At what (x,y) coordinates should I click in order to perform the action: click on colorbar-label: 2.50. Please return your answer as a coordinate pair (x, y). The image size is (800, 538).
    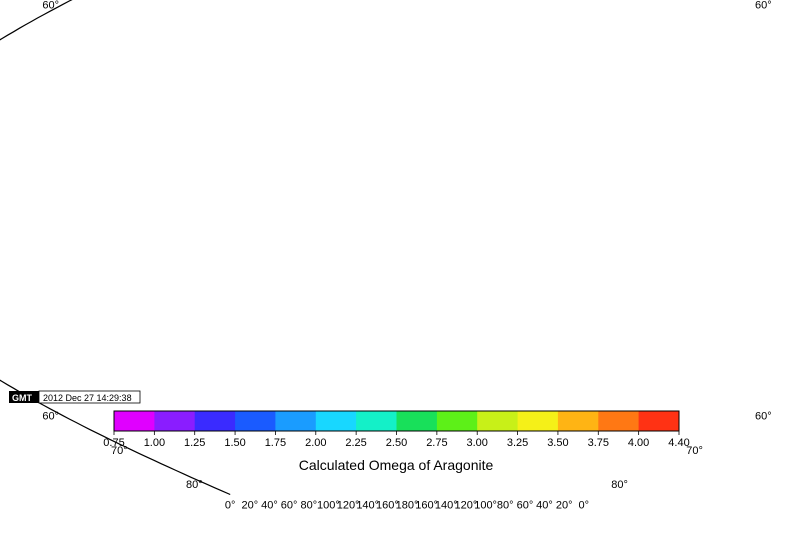
    Looking at the image, I should click on (396, 443).